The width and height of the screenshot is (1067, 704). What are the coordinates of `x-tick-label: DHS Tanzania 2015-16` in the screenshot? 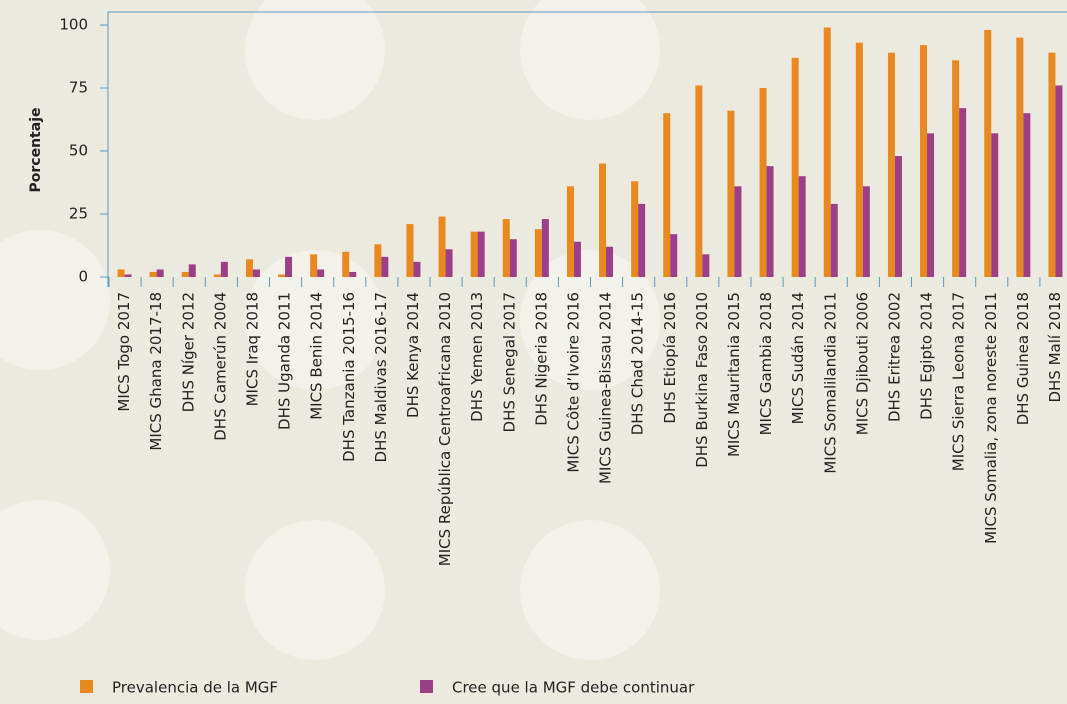 It's located at (349, 377).